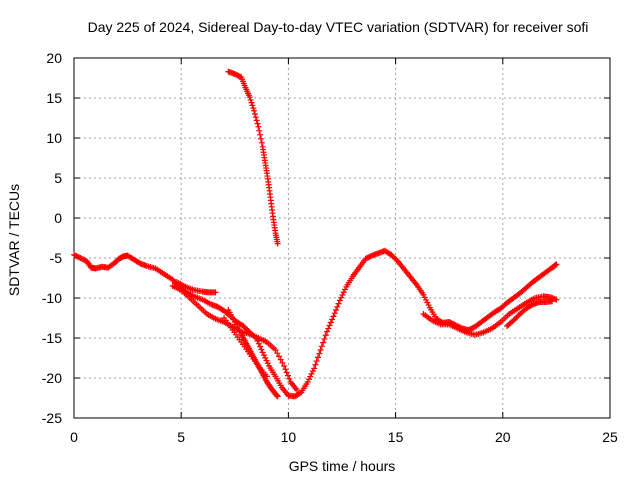  What do you see at coordinates (54, 98) in the screenshot?
I see `y-tick-label: 15` at bounding box center [54, 98].